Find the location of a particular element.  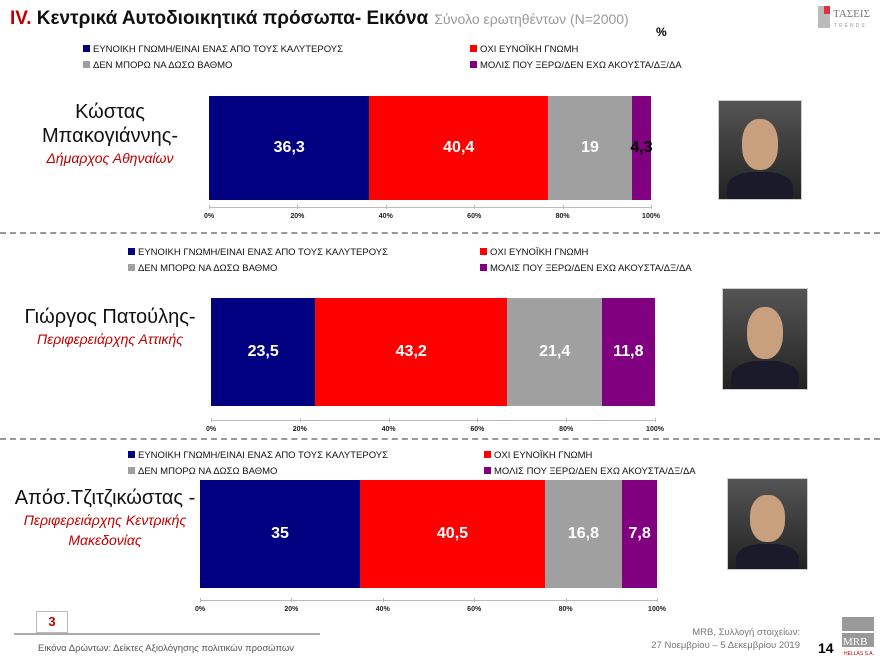

data-label: 35 is located at coordinates (280, 533).